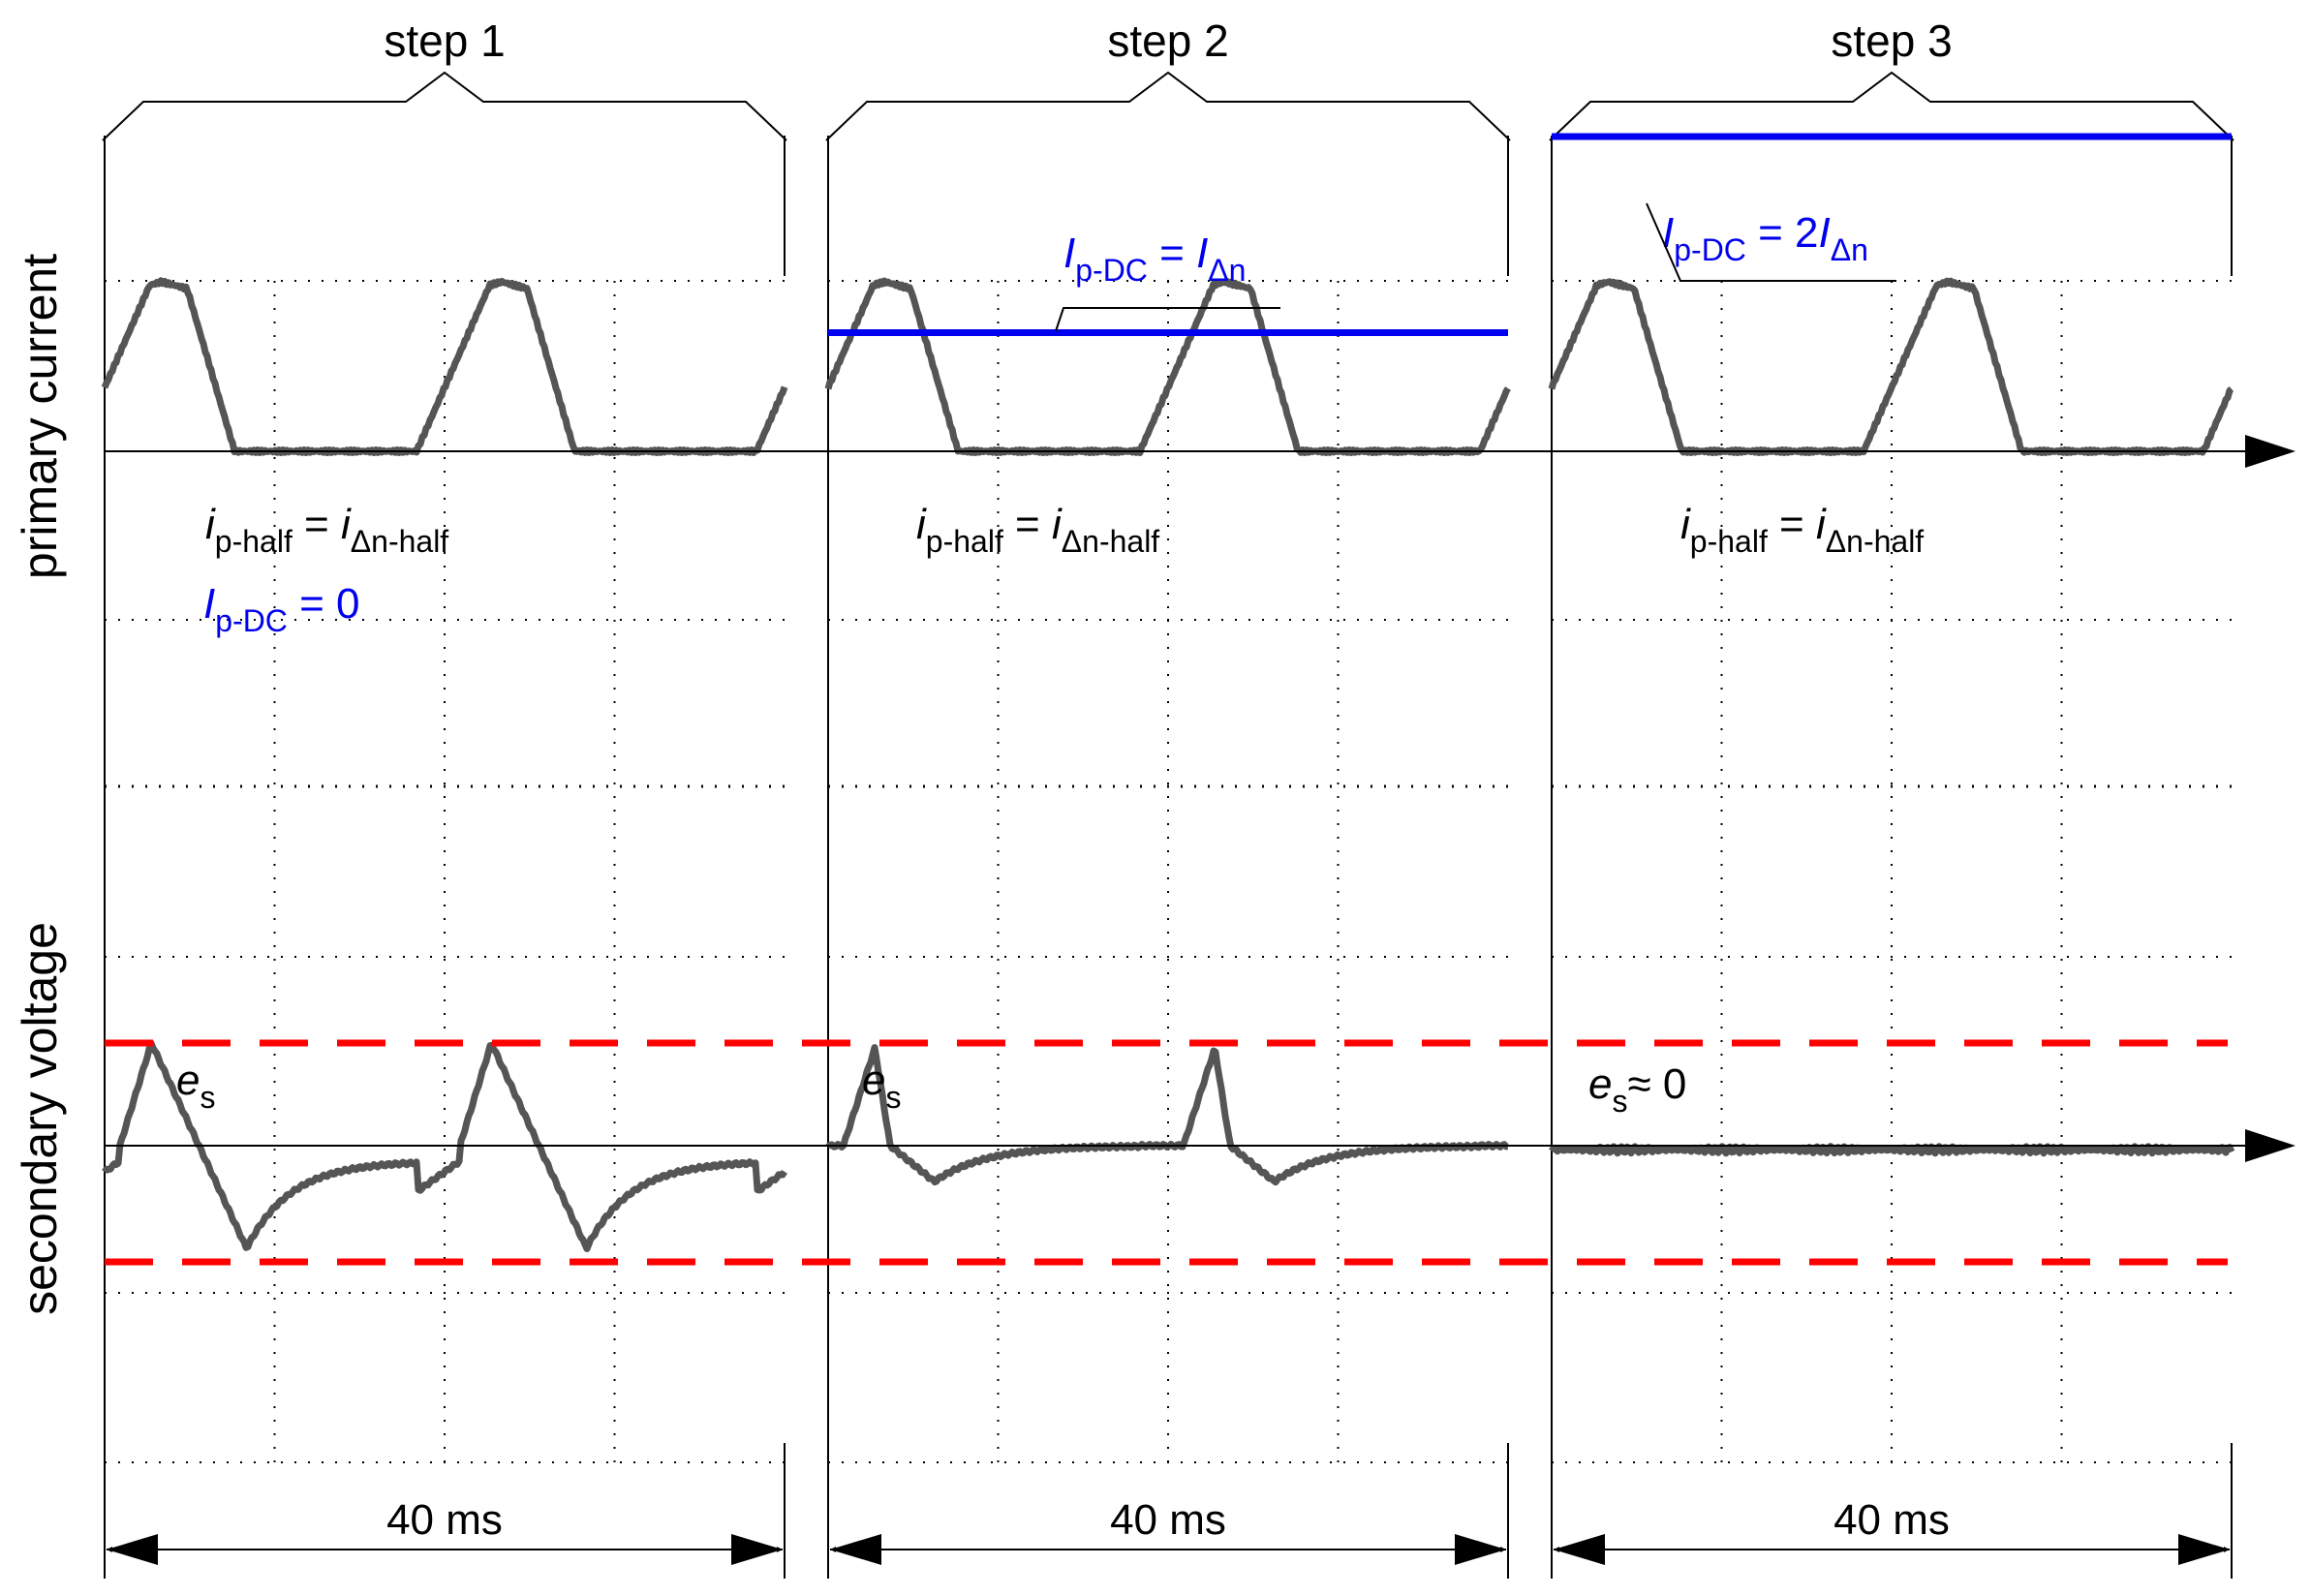 Image resolution: width=2311 pixels, height=1596 pixels. Describe the element at coordinates (2270, 1145) in the screenshot. I see `secondary-voltage-axis-arrowhead` at that location.